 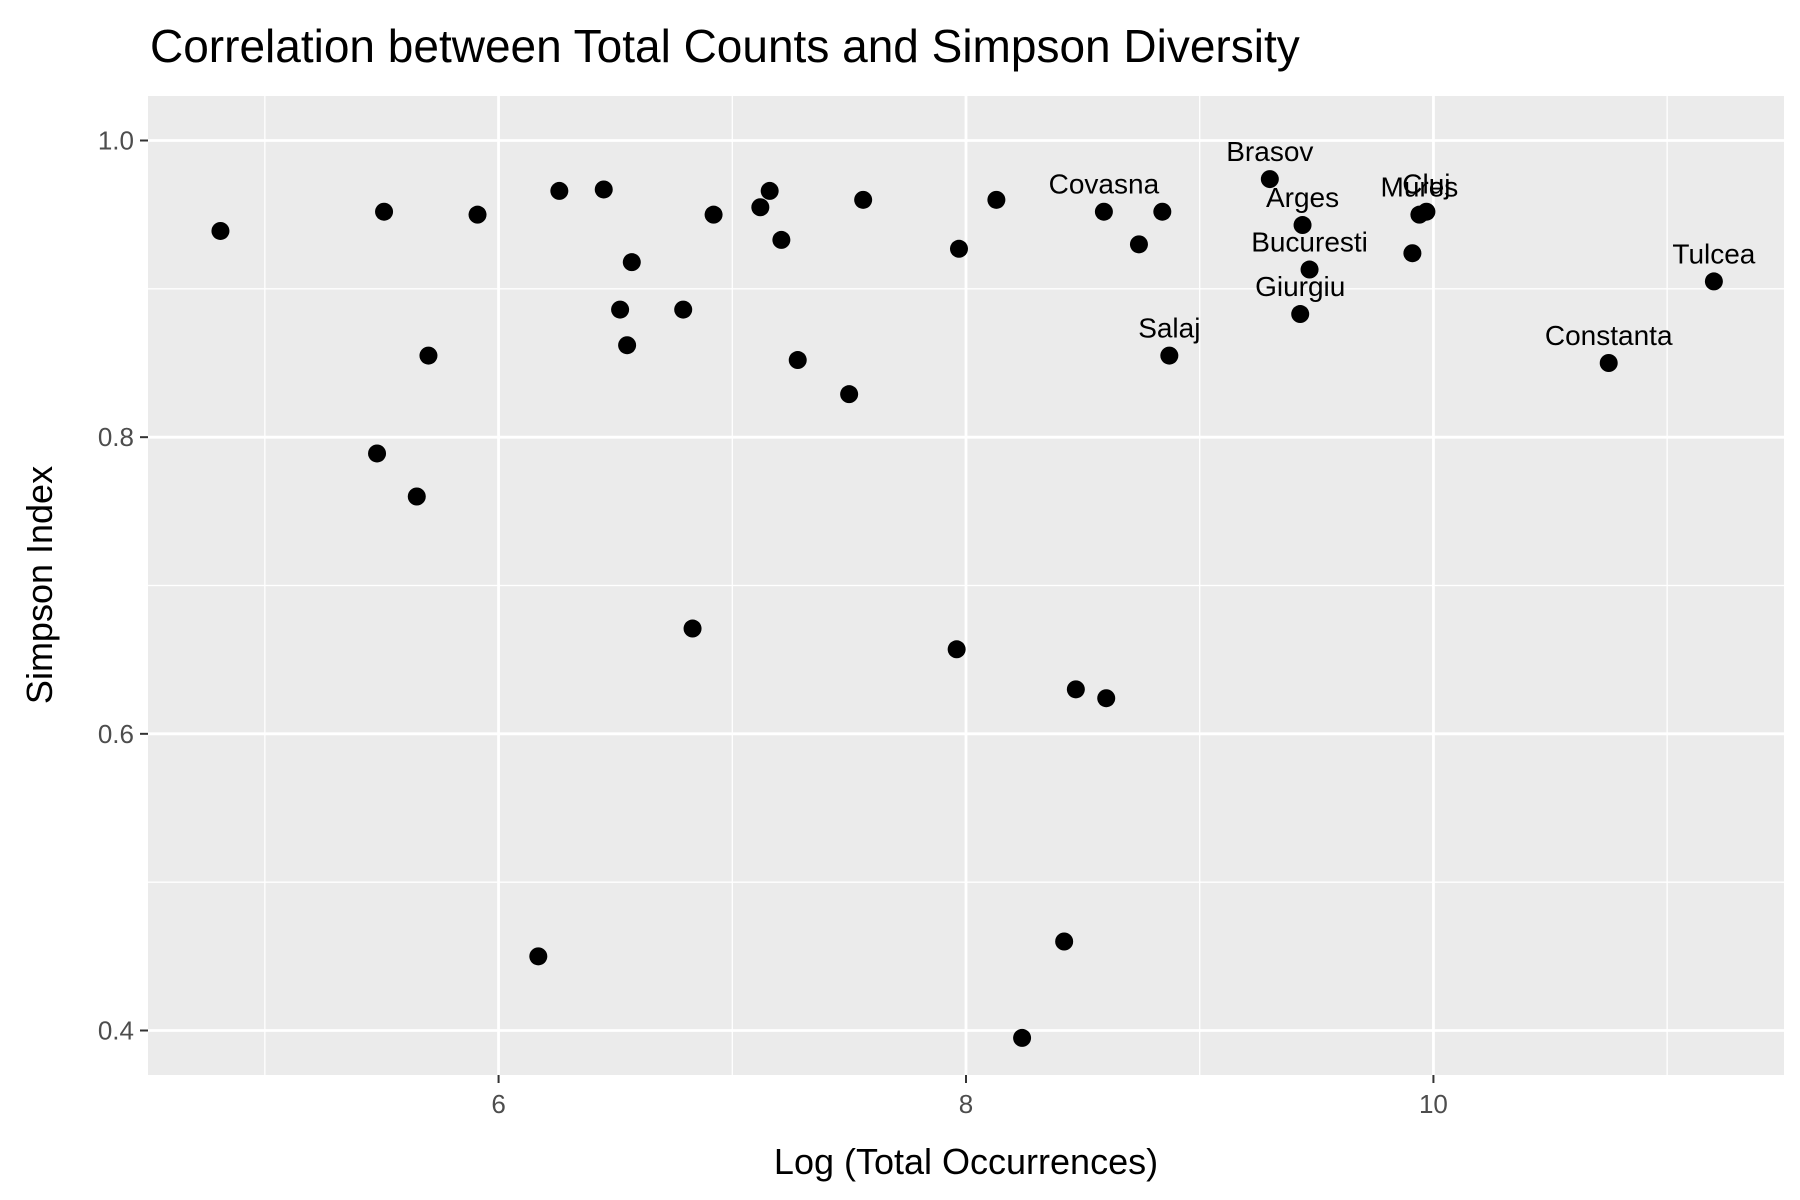 I want to click on point-label: Arges, so click(x=1302, y=197).